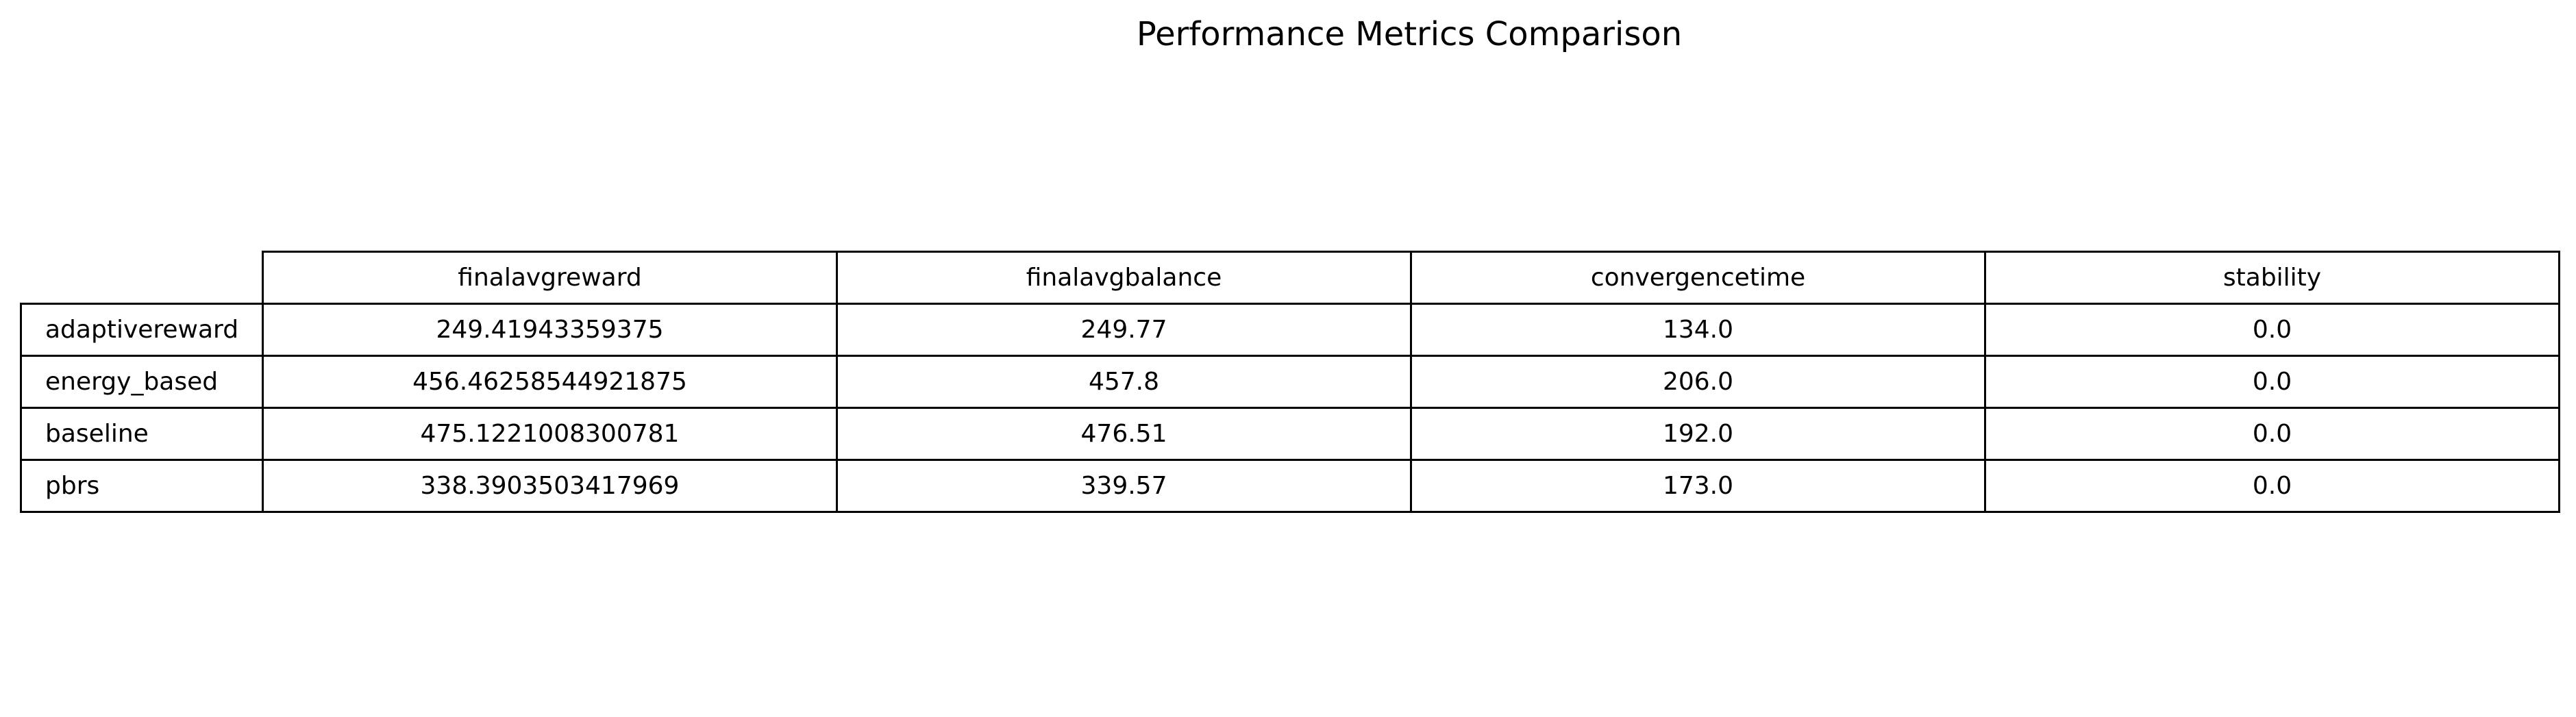 This screenshot has width=2576, height=717. Describe the element at coordinates (142, 278) in the screenshot. I see `corner-cell` at that location.